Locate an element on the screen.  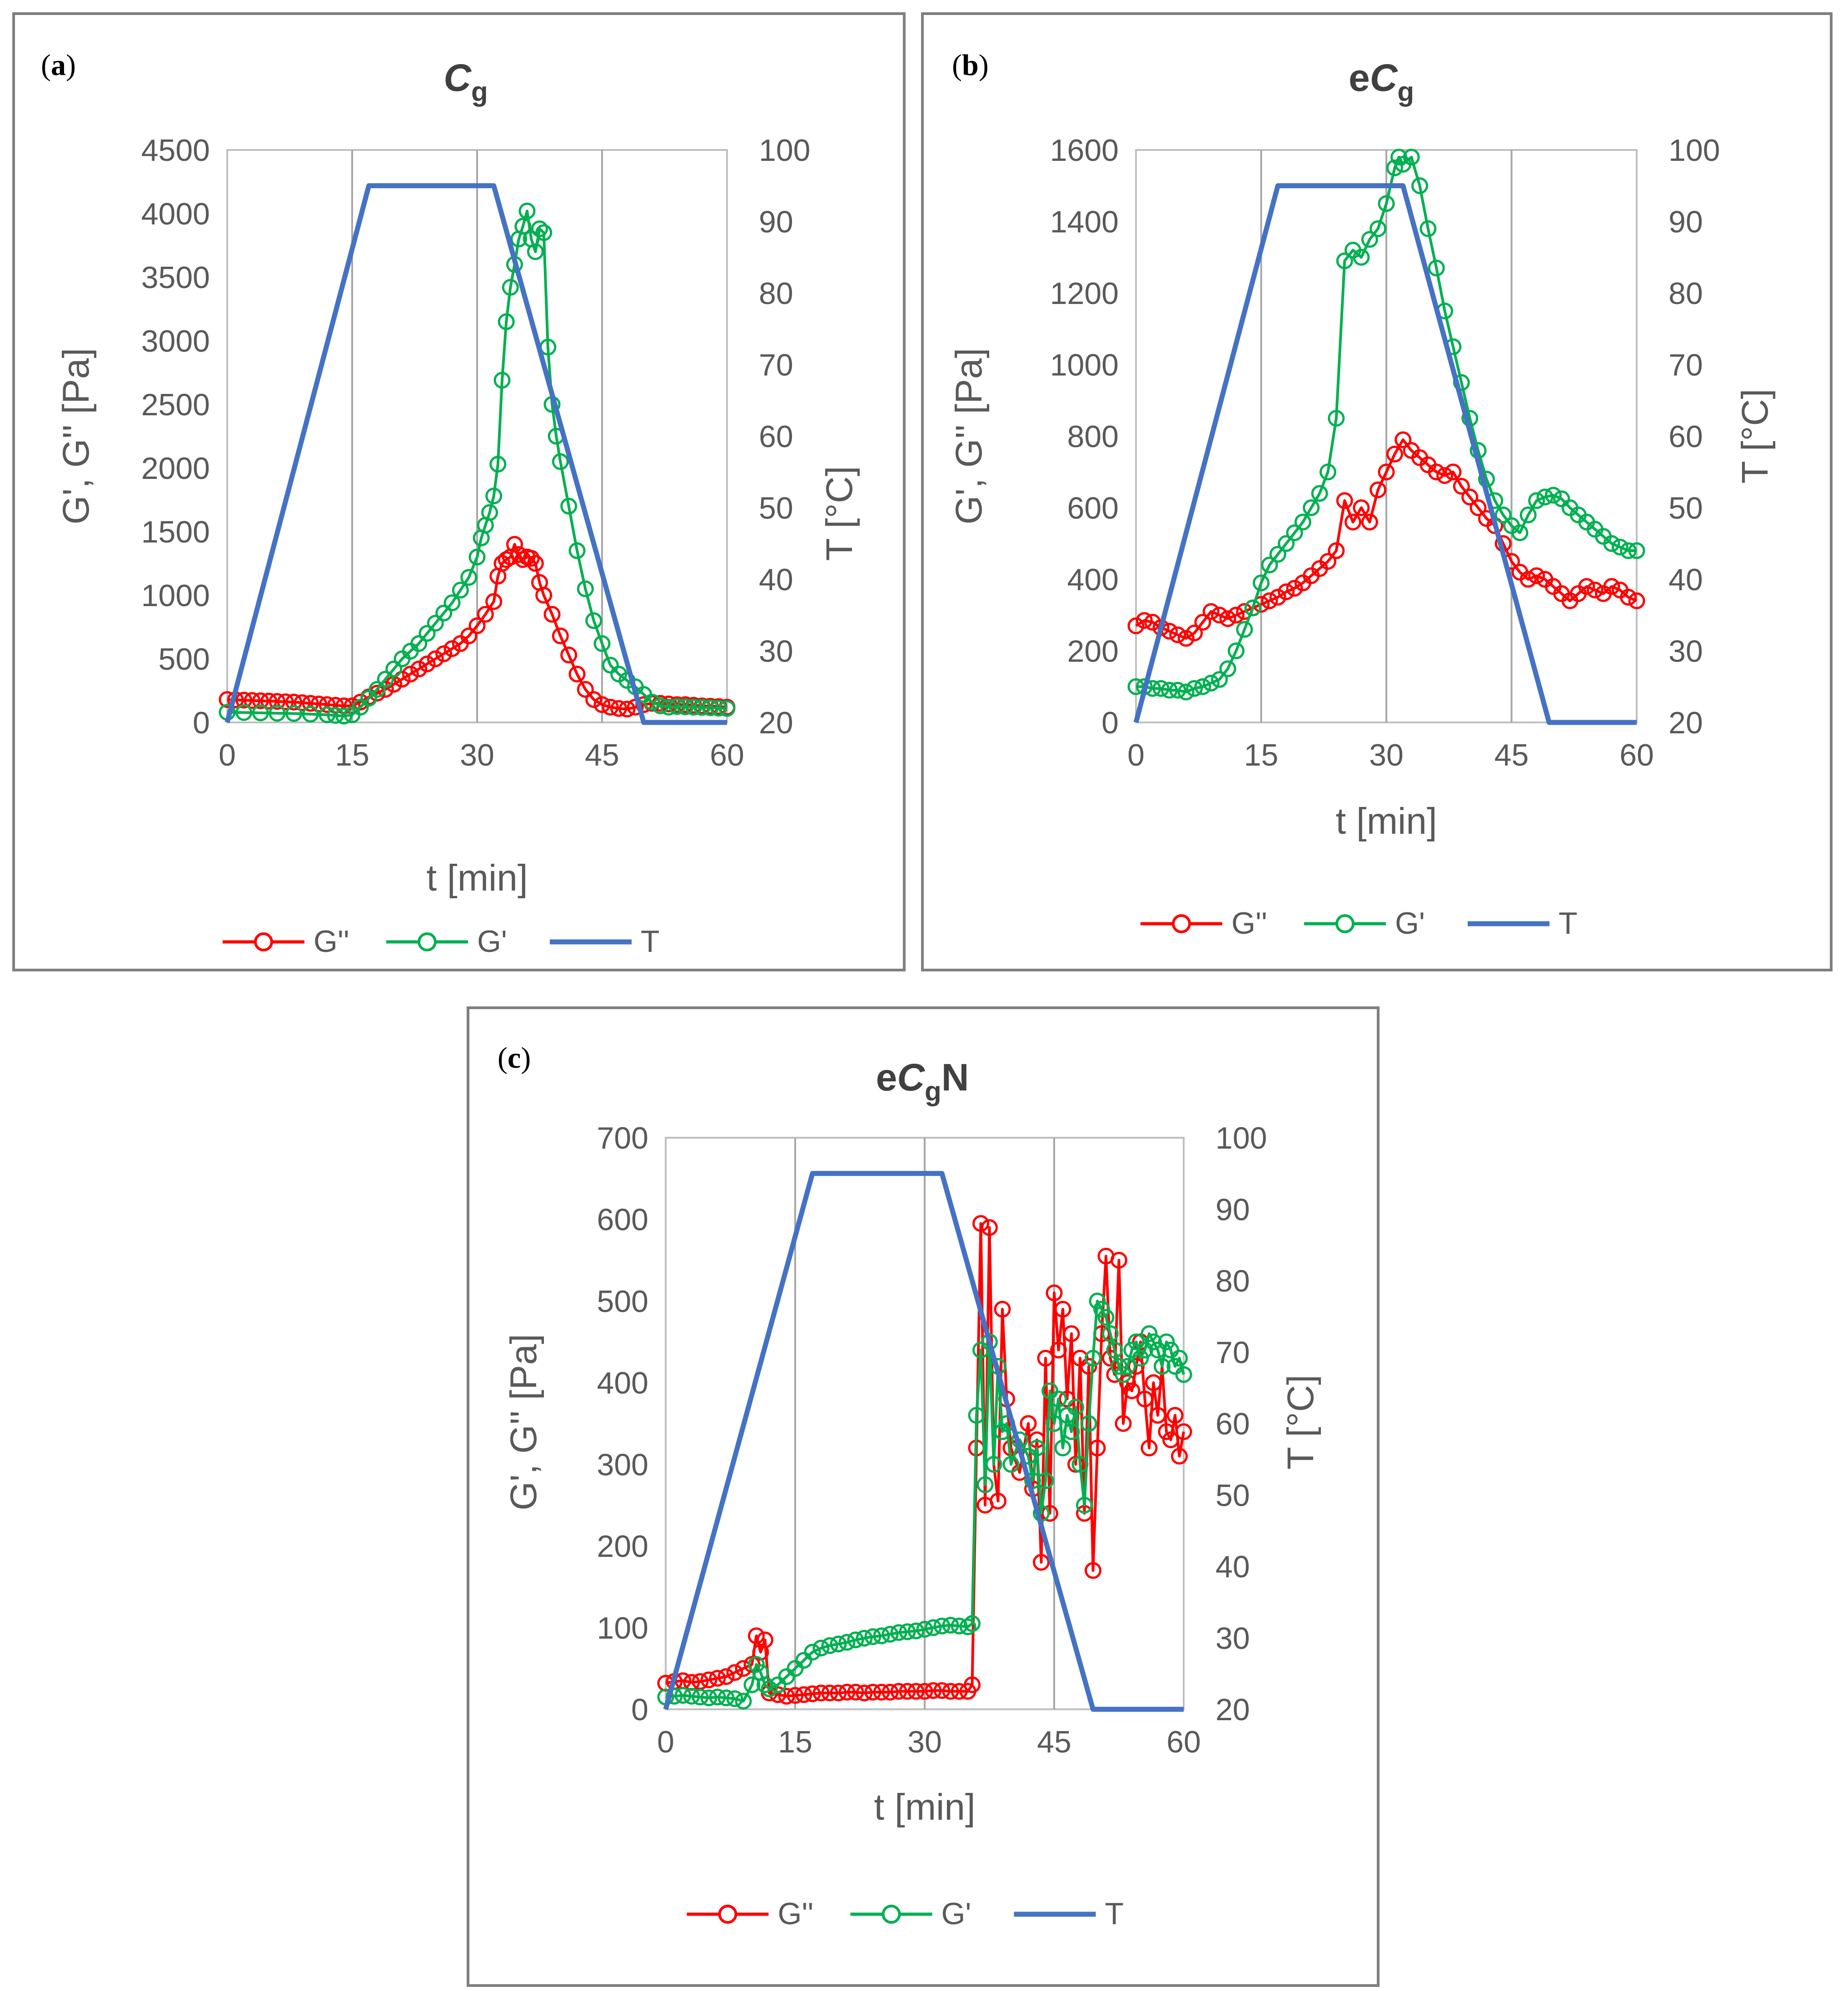
y-left-tick-label: 1000 is located at coordinates (176, 595).